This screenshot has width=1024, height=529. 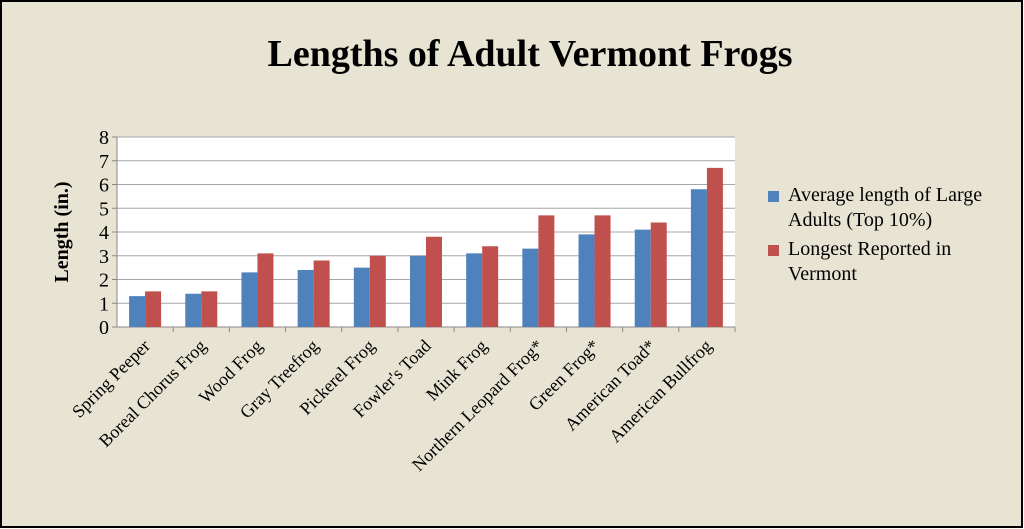 What do you see at coordinates (104, 209) in the screenshot?
I see `y-tick-label: 5` at bounding box center [104, 209].